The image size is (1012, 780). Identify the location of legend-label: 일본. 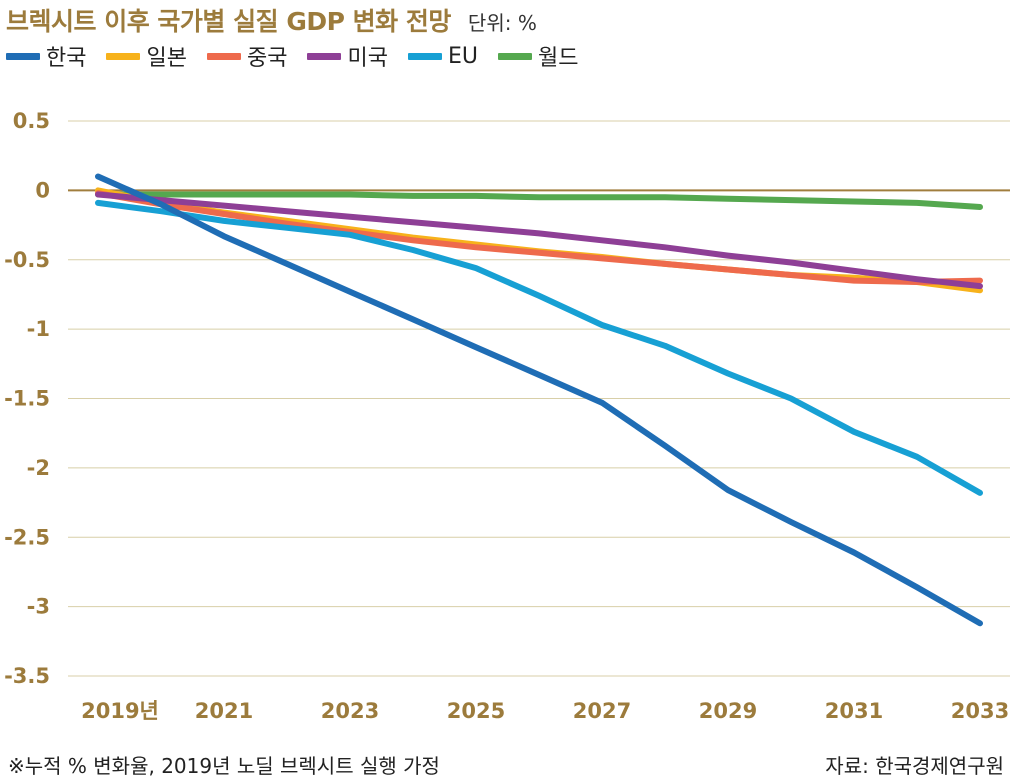
(166, 58).